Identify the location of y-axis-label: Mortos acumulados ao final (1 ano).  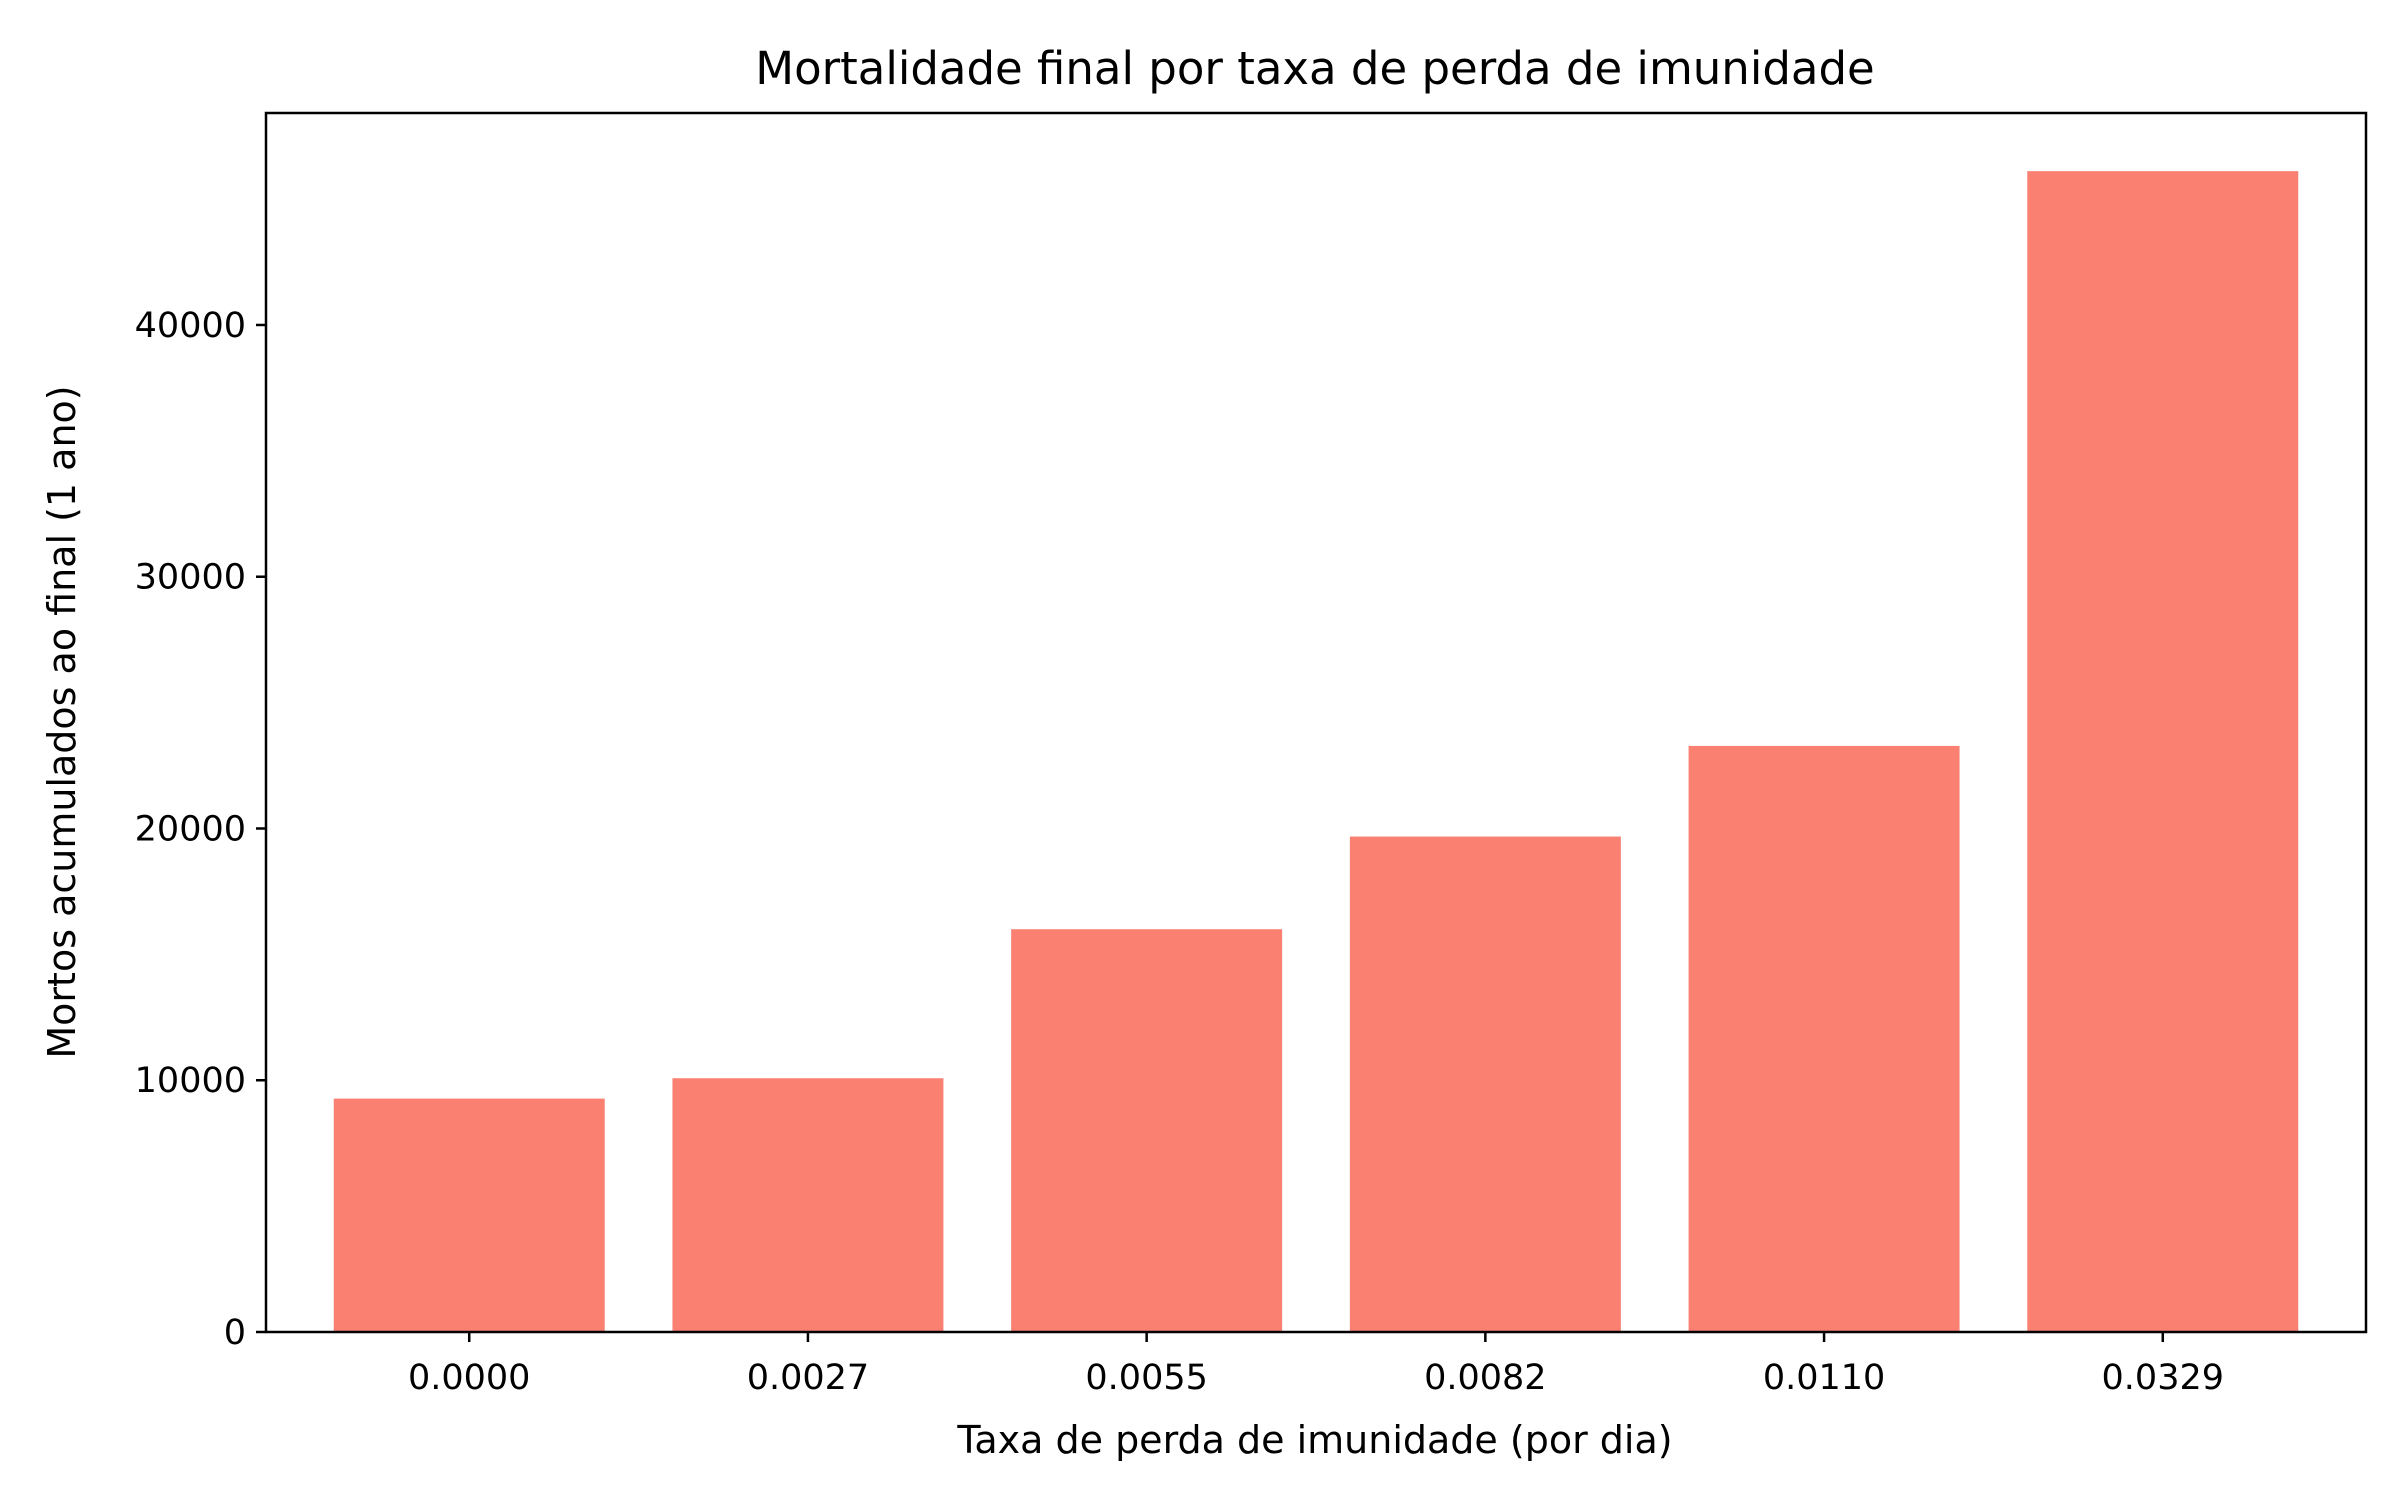
(62, 721).